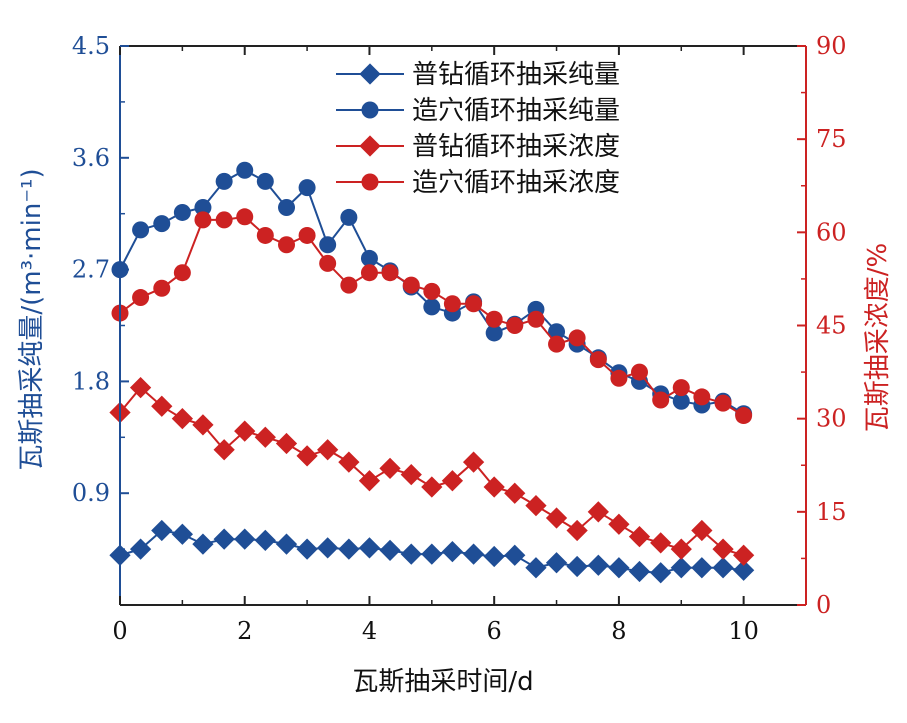 This screenshot has height=723, width=907. What do you see at coordinates (244, 631) in the screenshot?
I see `x-tick-label: 2` at bounding box center [244, 631].